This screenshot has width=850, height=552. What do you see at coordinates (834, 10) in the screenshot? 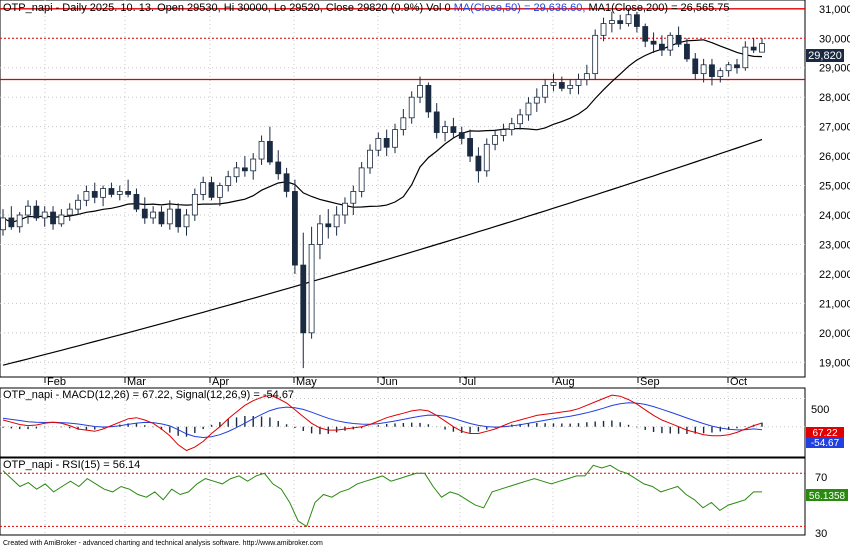
I see `price-tick-label: 31,000` at bounding box center [834, 10].